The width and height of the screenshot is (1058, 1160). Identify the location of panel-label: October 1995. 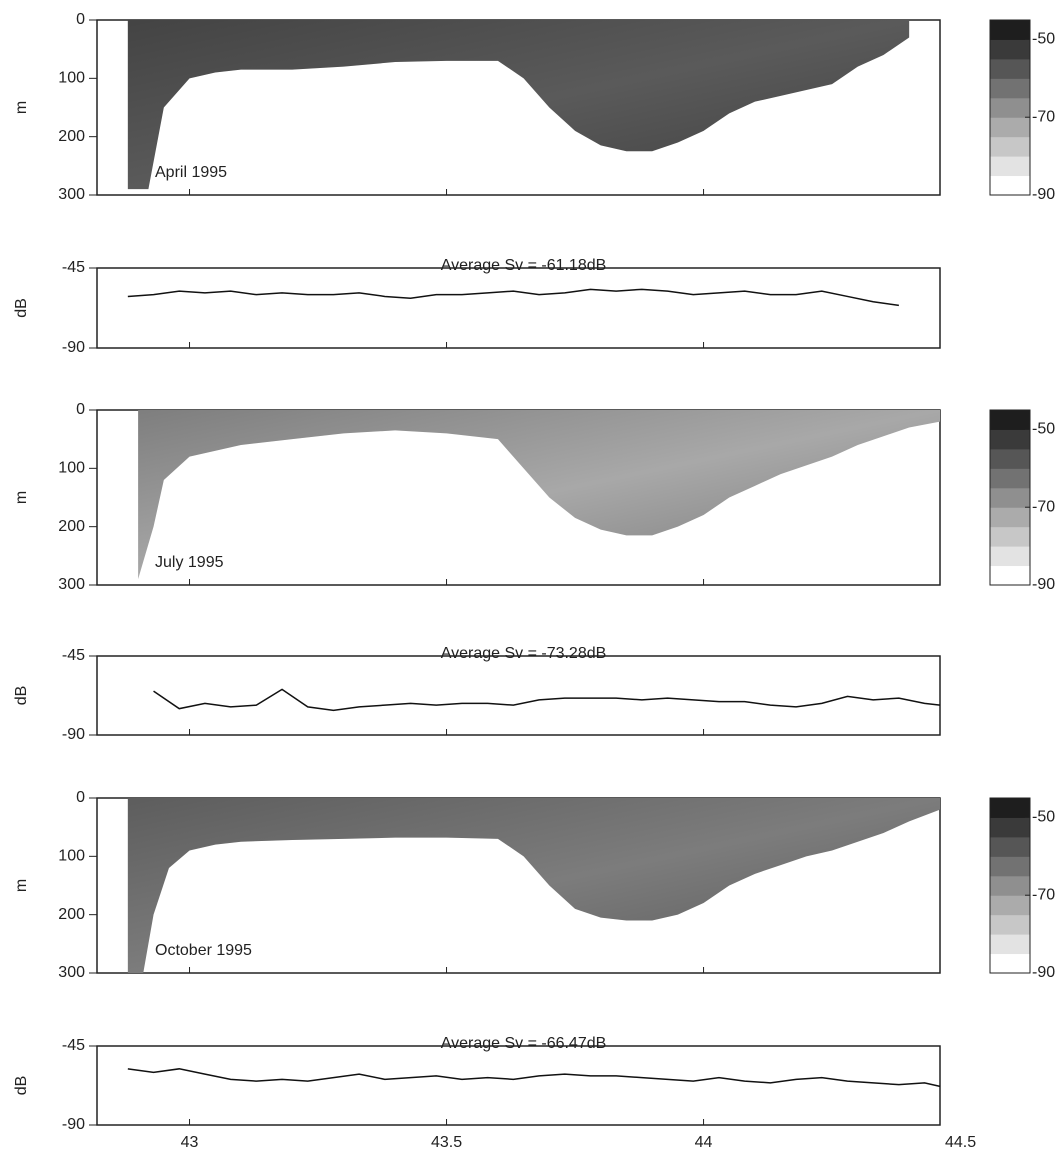
(203, 950).